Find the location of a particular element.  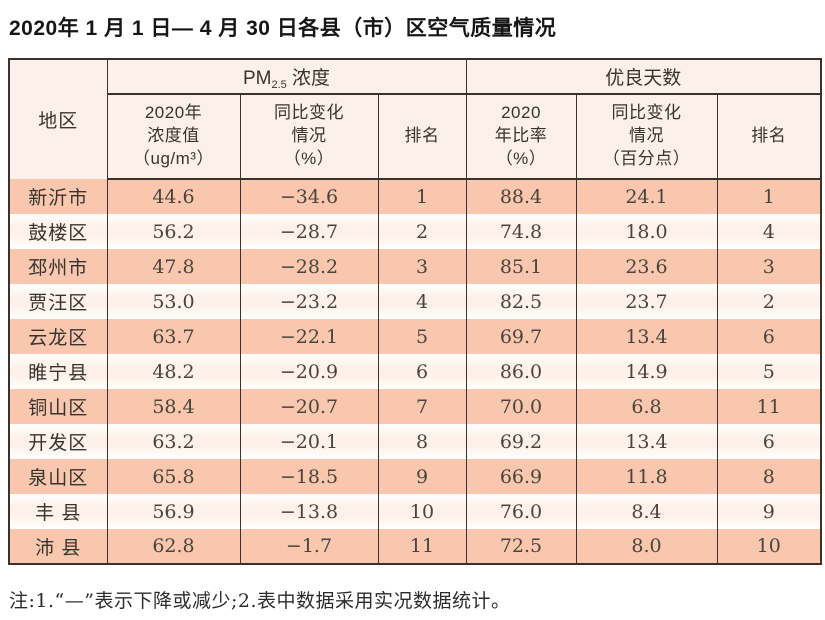

days-change-cell: 14.9 is located at coordinates (646, 371).